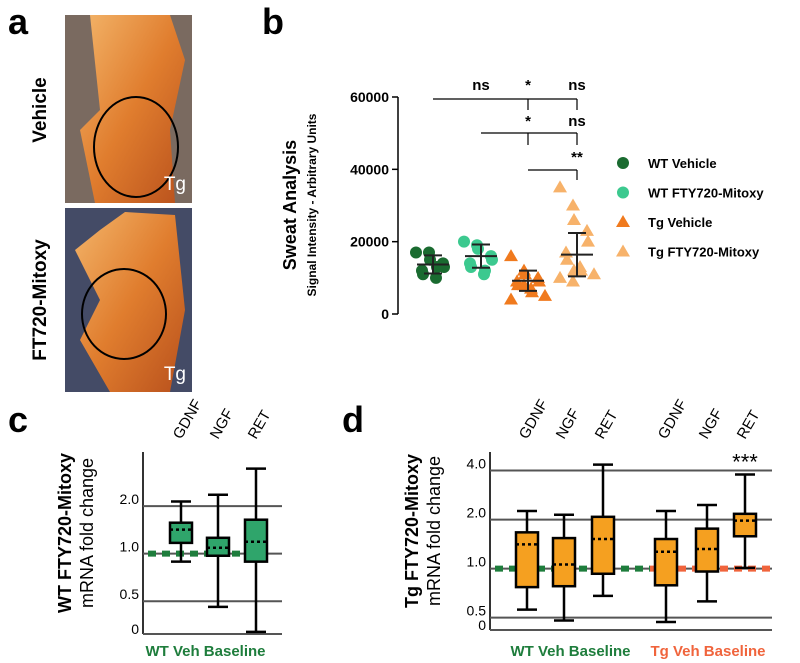  Describe the element at coordinates (40, 300) in the screenshot. I see `photo-label: FT720-Mitoxy` at that location.